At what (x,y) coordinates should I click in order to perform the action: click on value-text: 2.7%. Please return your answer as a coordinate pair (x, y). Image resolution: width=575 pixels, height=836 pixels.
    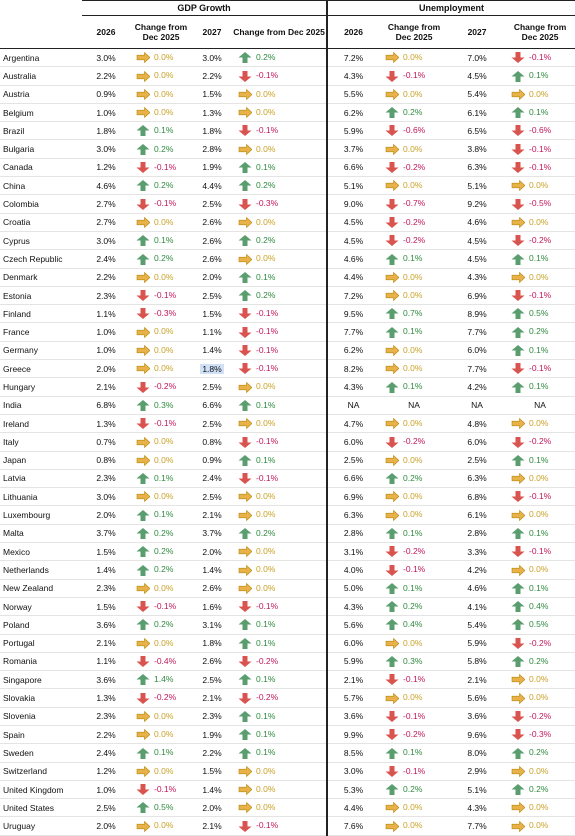
    Looking at the image, I should click on (106, 204).